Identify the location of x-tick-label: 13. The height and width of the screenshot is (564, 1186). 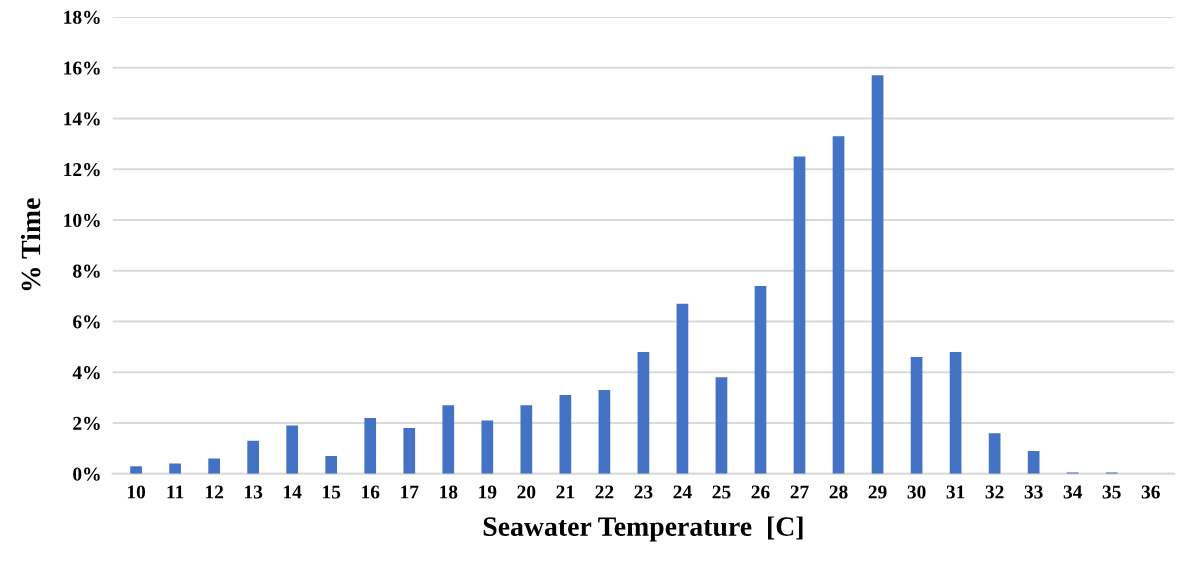
(254, 492).